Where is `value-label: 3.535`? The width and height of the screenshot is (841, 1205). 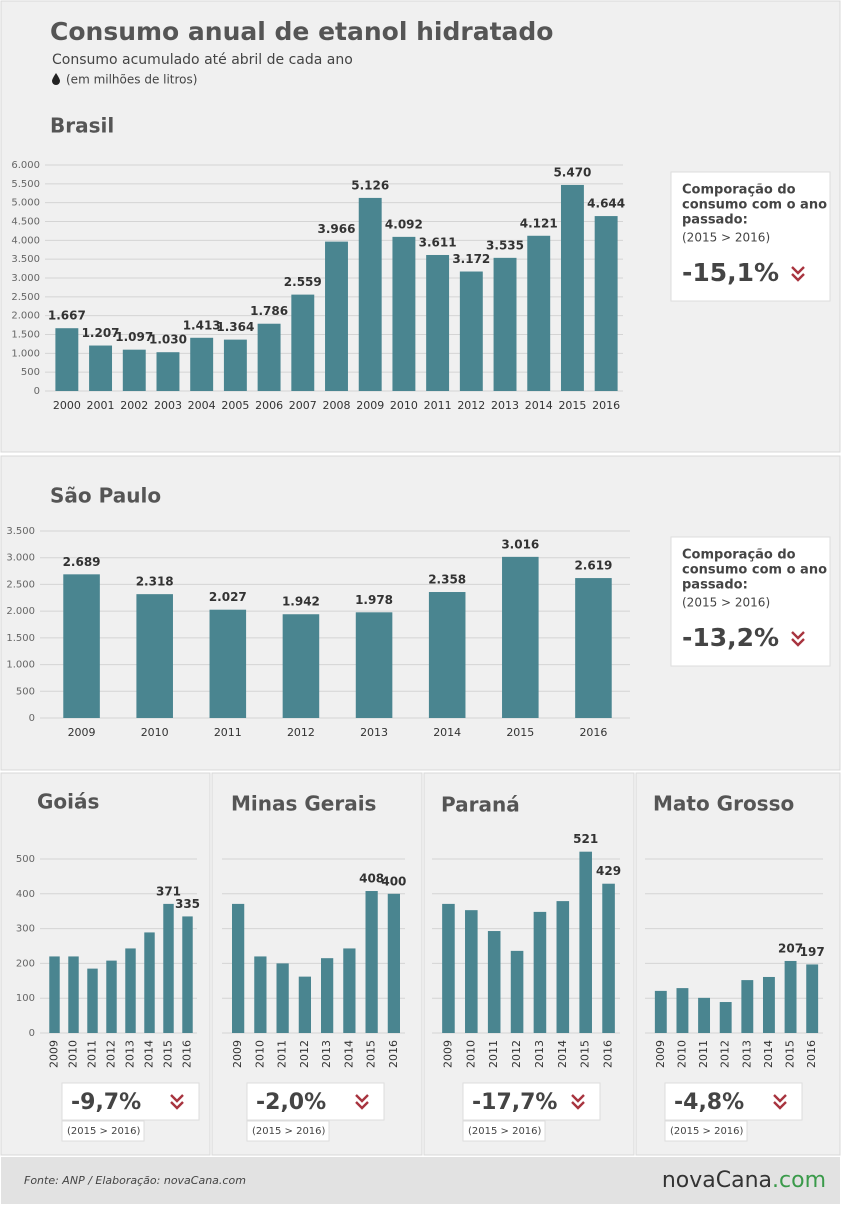 value-label: 3.535 is located at coordinates (505, 245).